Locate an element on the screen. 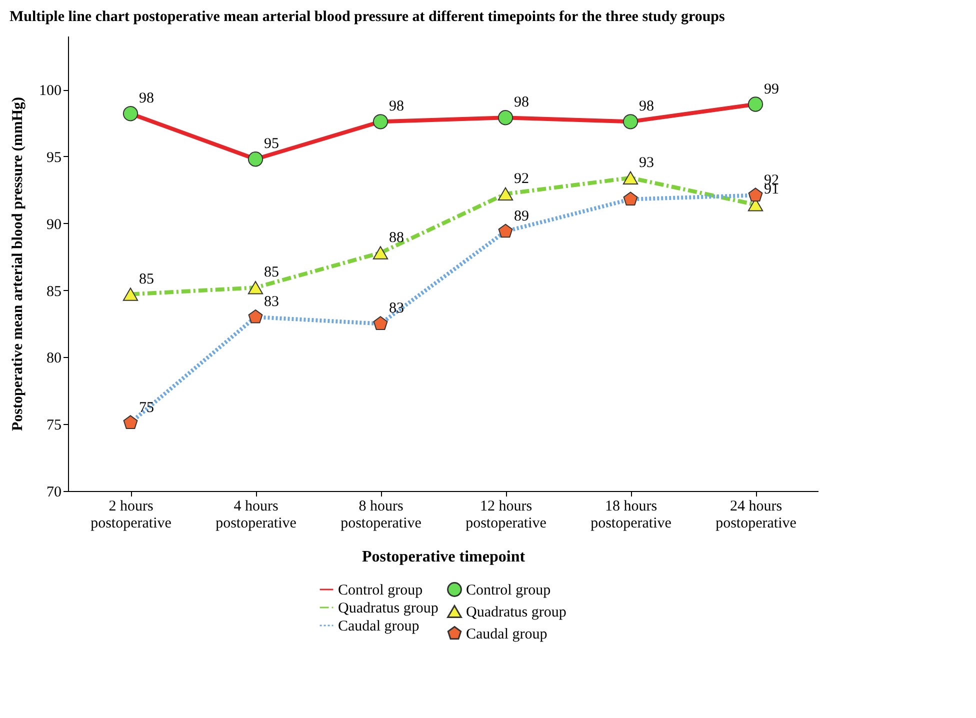 This screenshot has width=976, height=718. data-label: 92 is located at coordinates (521, 178).